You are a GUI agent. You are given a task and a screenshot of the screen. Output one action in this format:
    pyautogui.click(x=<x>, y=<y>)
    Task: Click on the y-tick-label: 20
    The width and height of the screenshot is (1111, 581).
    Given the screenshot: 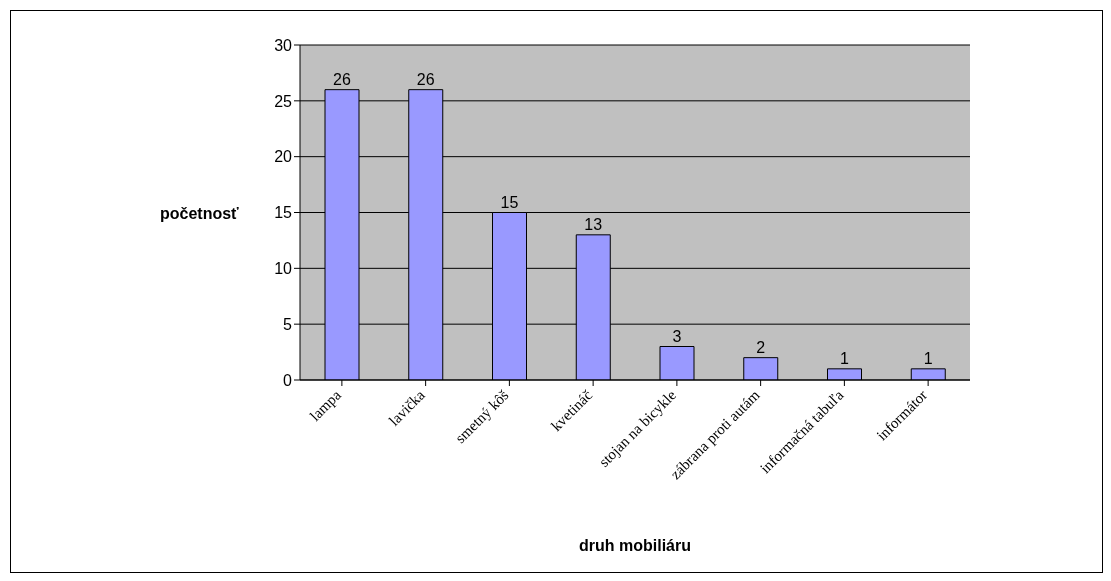 What is the action you would take?
    pyautogui.click(x=283, y=157)
    